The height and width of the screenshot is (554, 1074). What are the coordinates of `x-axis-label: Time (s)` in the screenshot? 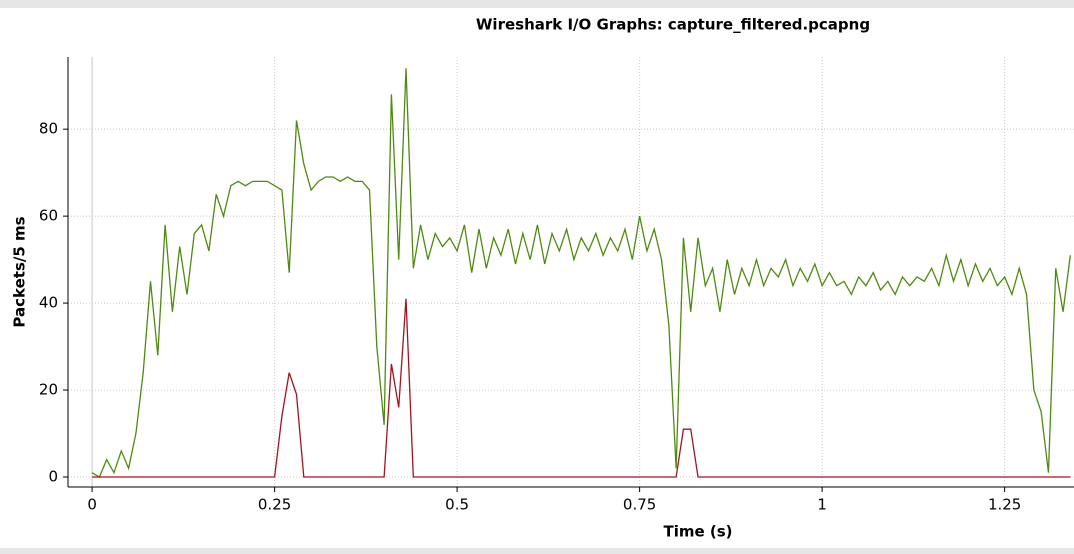 It's located at (697, 532).